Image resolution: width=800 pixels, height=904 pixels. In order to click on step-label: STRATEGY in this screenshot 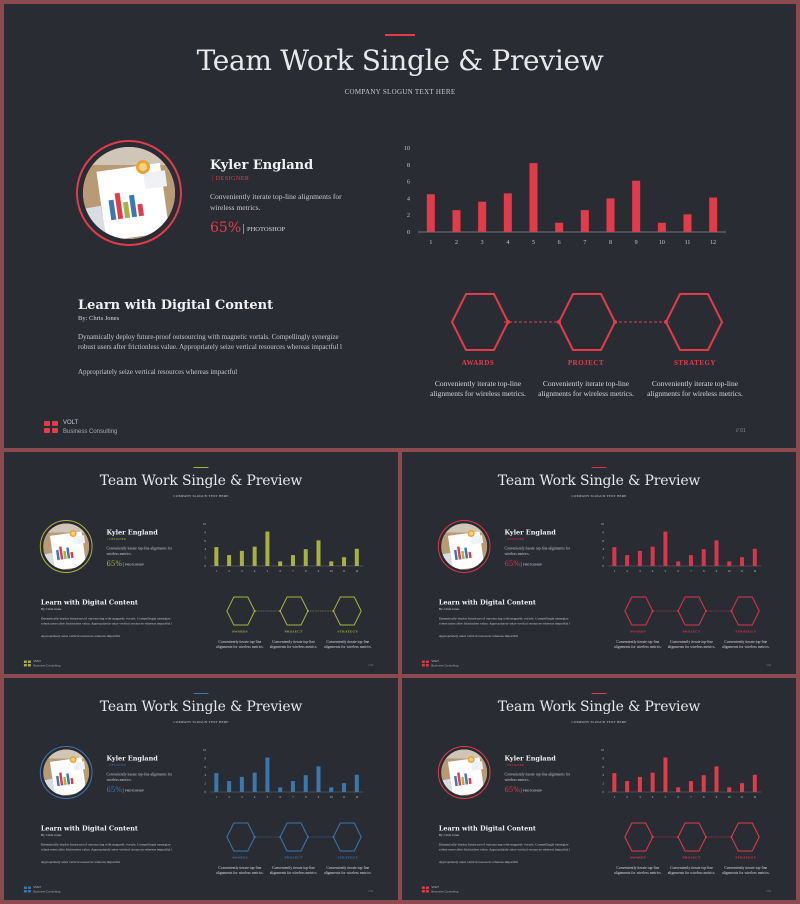, I will do `click(695, 363)`.